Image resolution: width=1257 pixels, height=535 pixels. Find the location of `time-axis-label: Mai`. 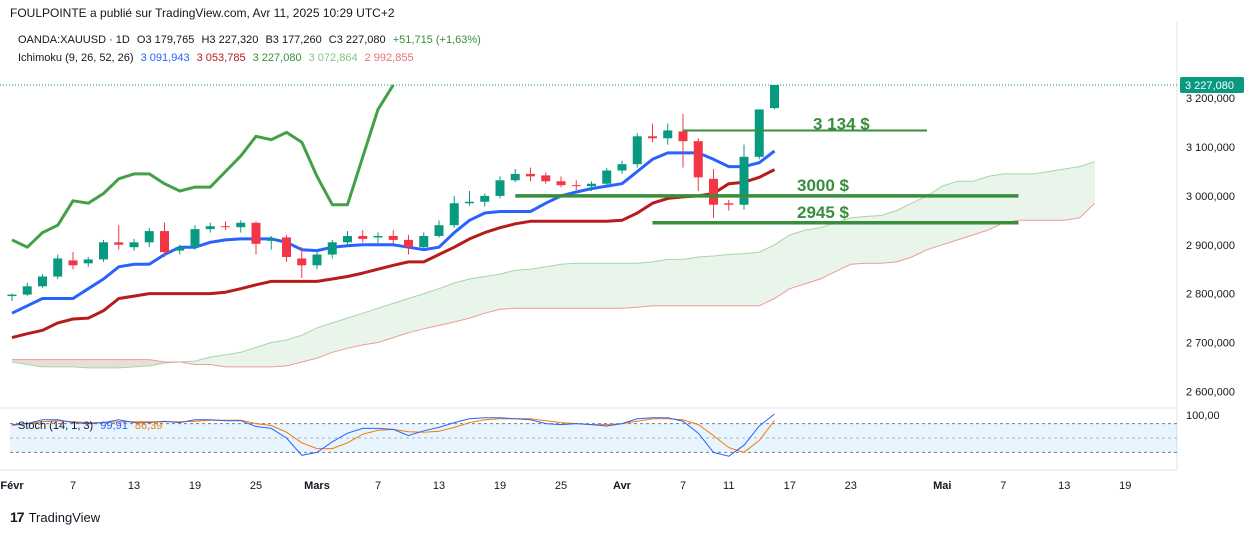

time-axis-label: Mai is located at coordinates (942, 486).